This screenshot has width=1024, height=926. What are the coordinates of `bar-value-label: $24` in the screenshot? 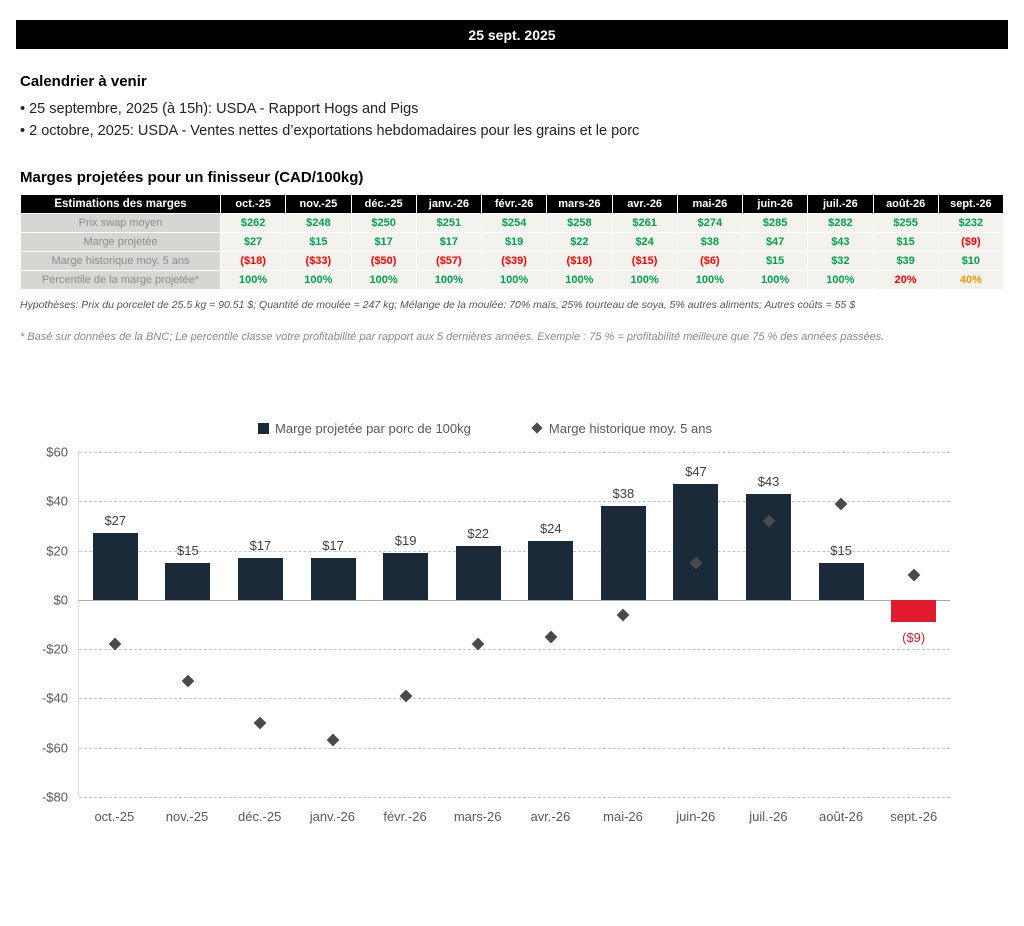 It's located at (550, 528).